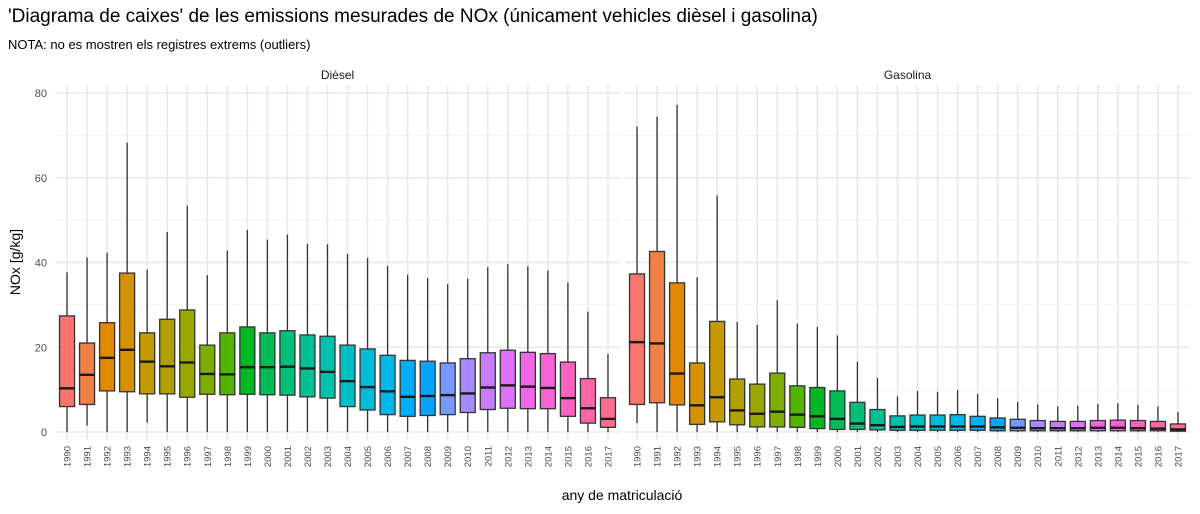 This screenshot has width=1200, height=514. Describe the element at coordinates (878, 456) in the screenshot. I see `x-tick-label: 2002` at that location.